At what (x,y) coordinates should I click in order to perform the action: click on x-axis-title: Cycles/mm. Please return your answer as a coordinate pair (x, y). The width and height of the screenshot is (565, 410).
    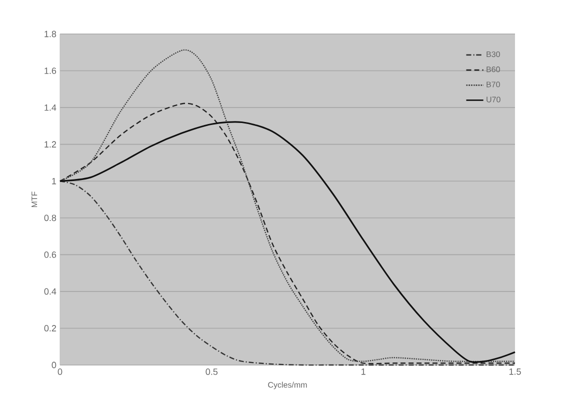
    Looking at the image, I should click on (287, 386).